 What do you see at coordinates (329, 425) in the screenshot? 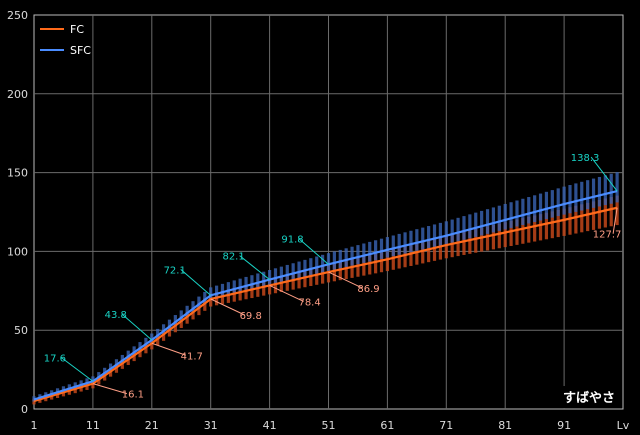
I see `x-tick-label: 51` at bounding box center [329, 425].